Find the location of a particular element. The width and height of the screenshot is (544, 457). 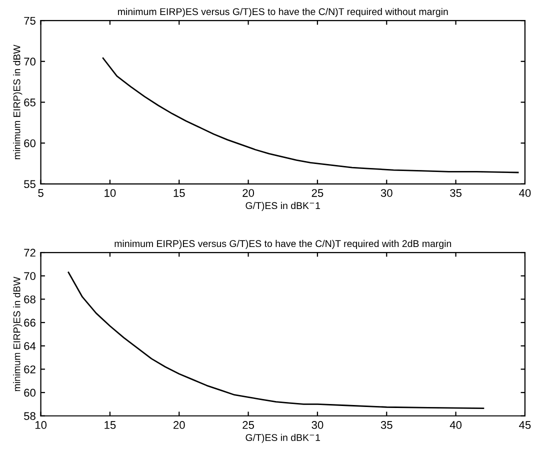

x-tick-label: 5 is located at coordinates (41, 193).